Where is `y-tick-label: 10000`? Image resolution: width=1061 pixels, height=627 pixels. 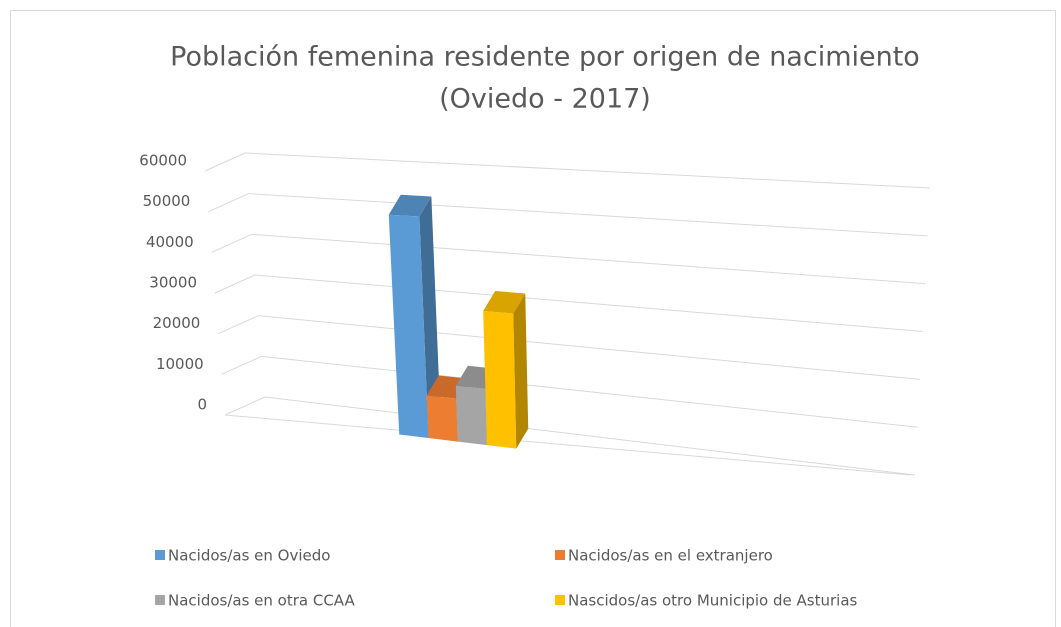
y-tick-label: 10000 is located at coordinates (180, 364).